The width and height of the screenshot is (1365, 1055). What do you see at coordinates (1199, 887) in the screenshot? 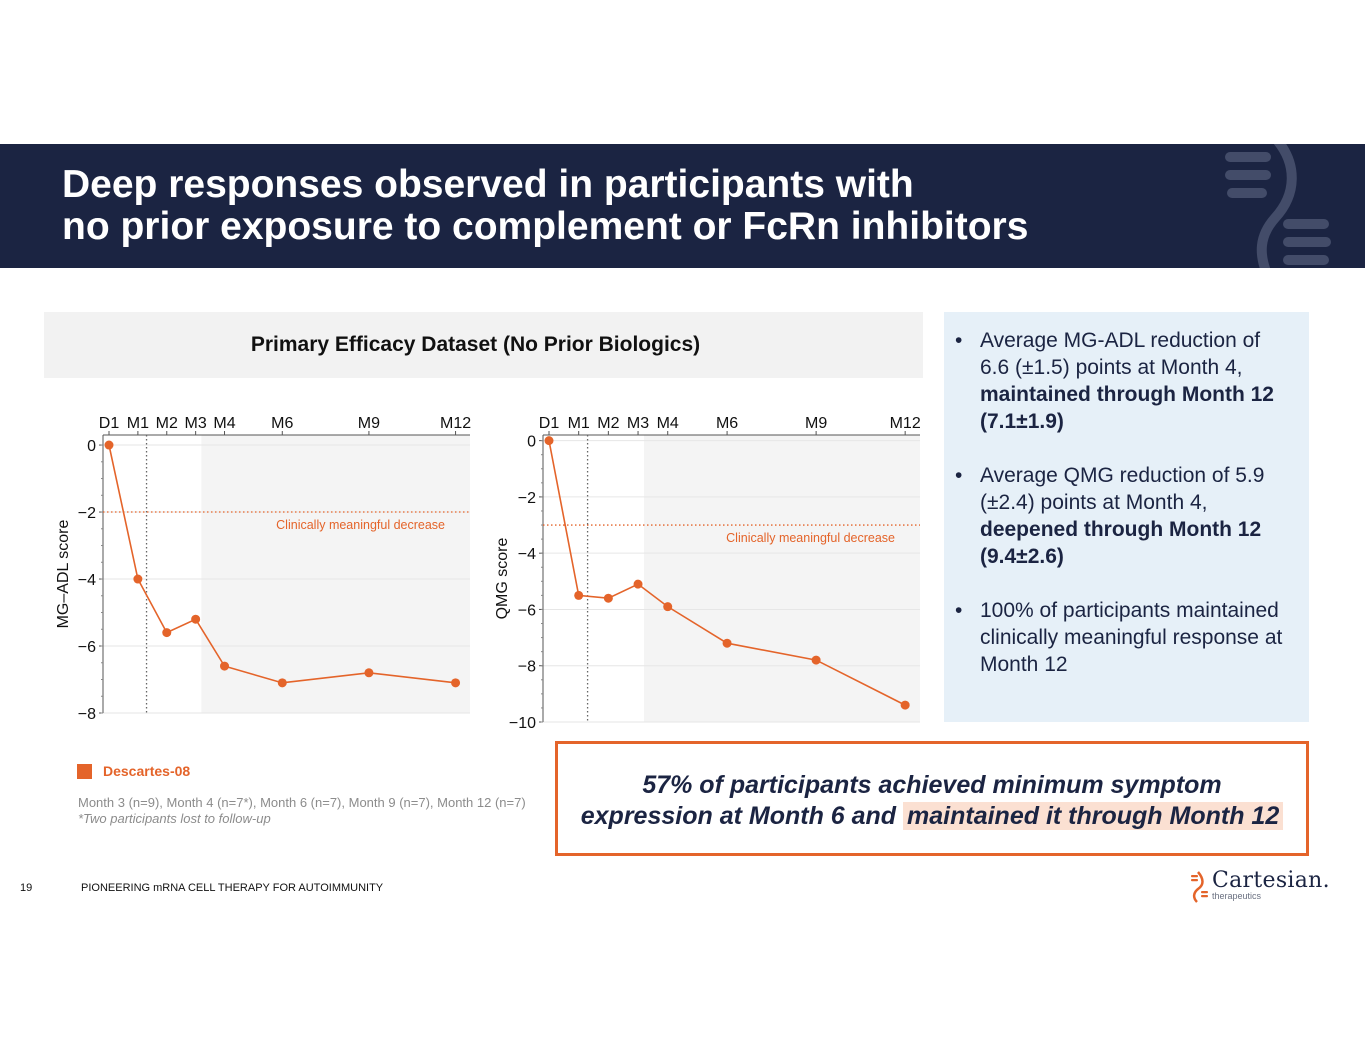
I see `helix-logo-icon` at bounding box center [1199, 887].